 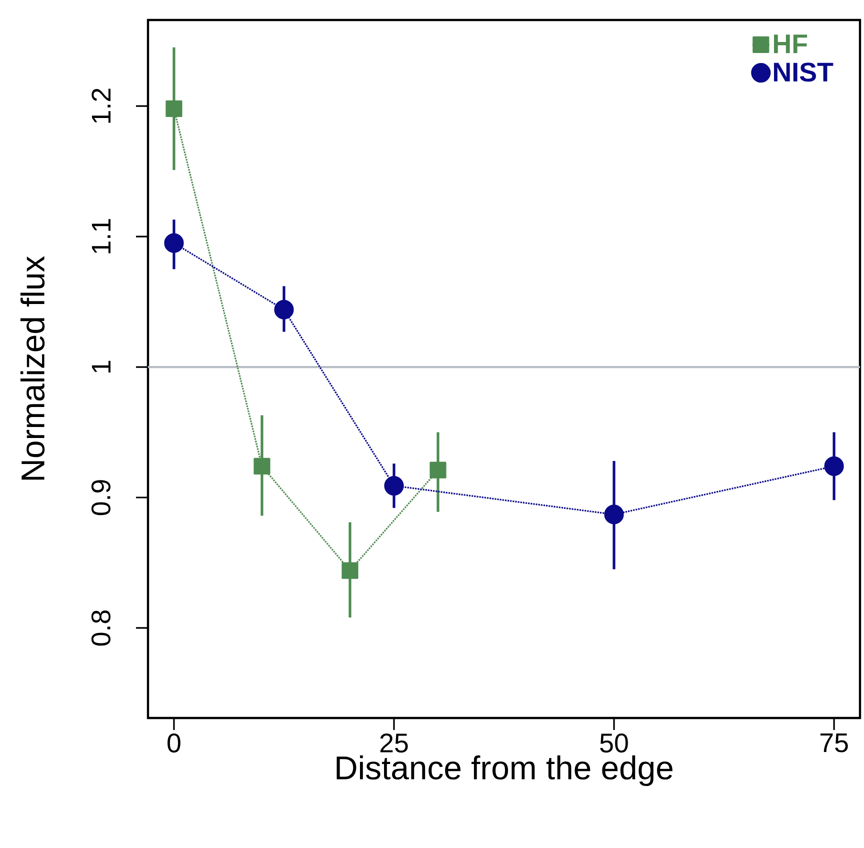 What do you see at coordinates (834, 743) in the screenshot?
I see `x-tick-label: 75` at bounding box center [834, 743].